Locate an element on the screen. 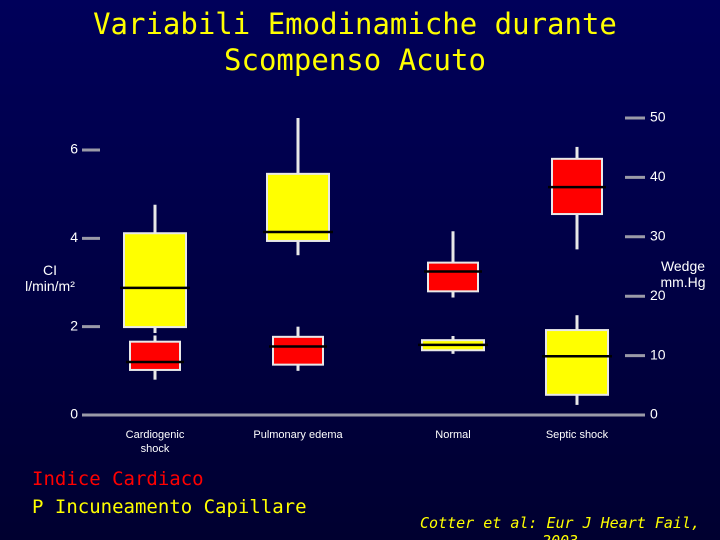 Image resolution: width=720 pixels, height=540 pixels. y2-tick-label: 40 is located at coordinates (658, 176).